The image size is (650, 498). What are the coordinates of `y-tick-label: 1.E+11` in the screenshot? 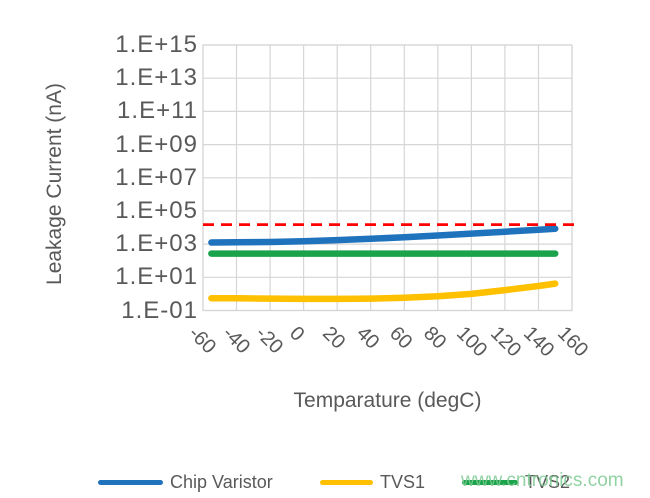 It's located at (157, 110).